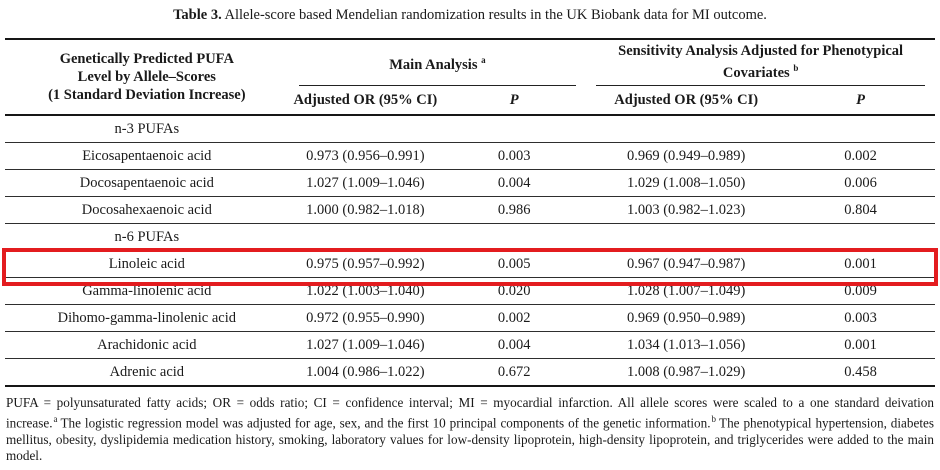  What do you see at coordinates (686, 183) in the screenshot?
I see `or-sens-cell: 1.029 (1.008–1.050)` at bounding box center [686, 183].